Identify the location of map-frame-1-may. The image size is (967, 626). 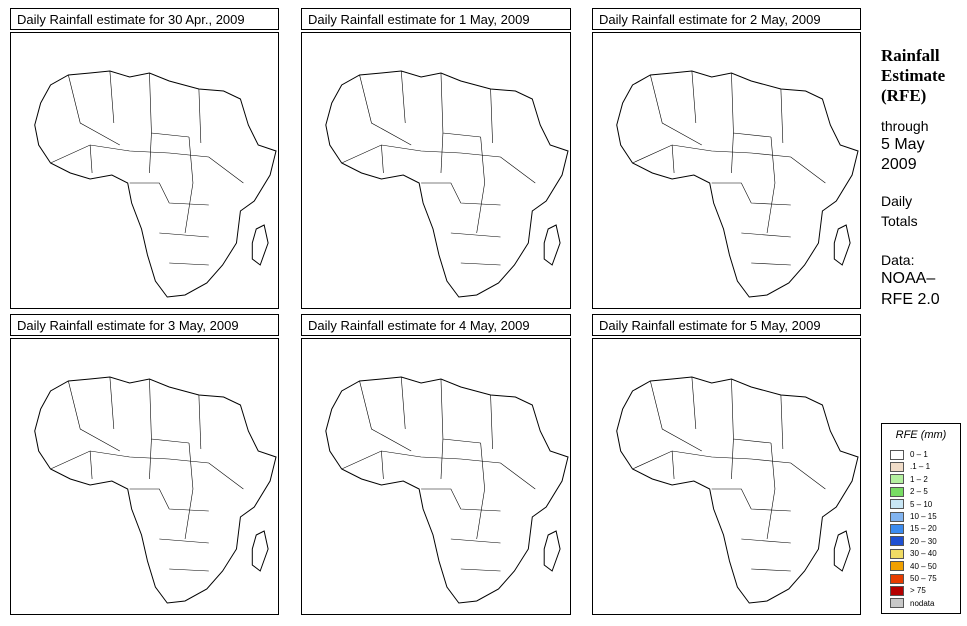
(436, 170).